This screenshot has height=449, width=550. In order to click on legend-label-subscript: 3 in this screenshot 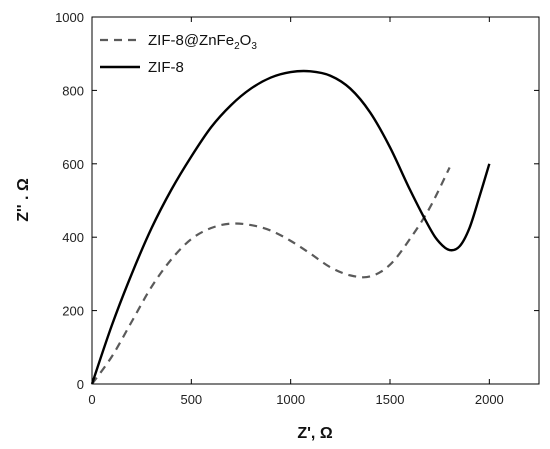, I will do `click(254, 46)`.